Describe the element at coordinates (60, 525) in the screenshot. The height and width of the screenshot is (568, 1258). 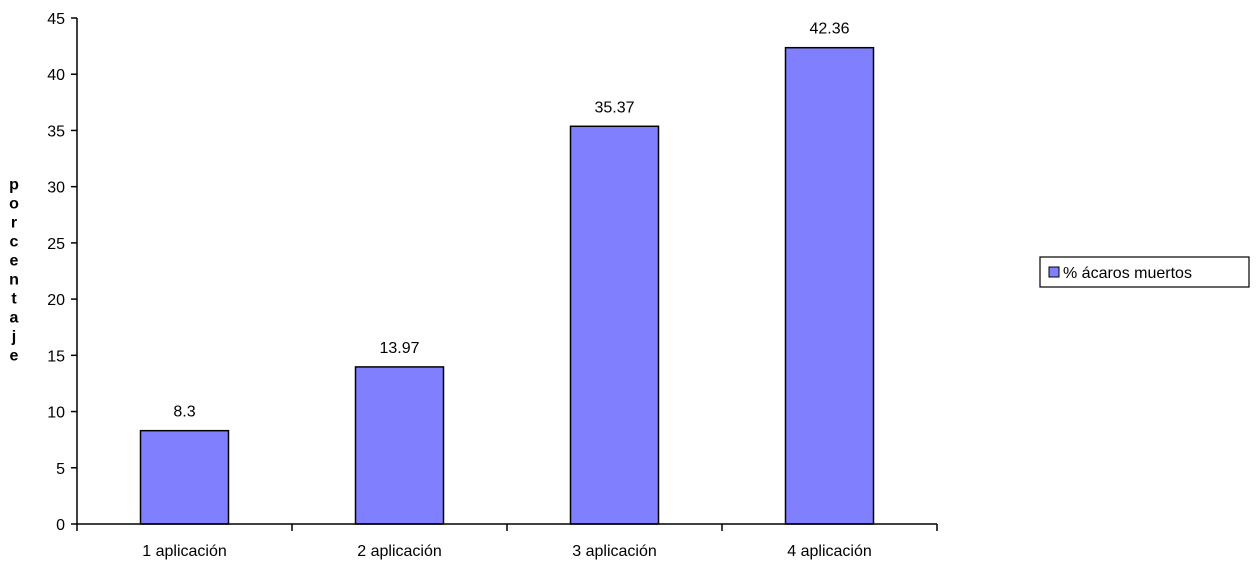
I see `y-tick-label: 0` at that location.